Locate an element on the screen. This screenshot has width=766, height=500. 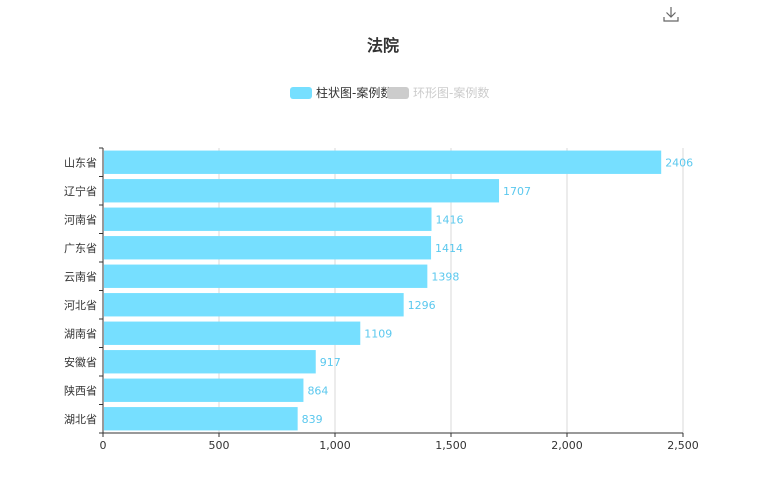
chart-title: 法院 is located at coordinates (383, 45).